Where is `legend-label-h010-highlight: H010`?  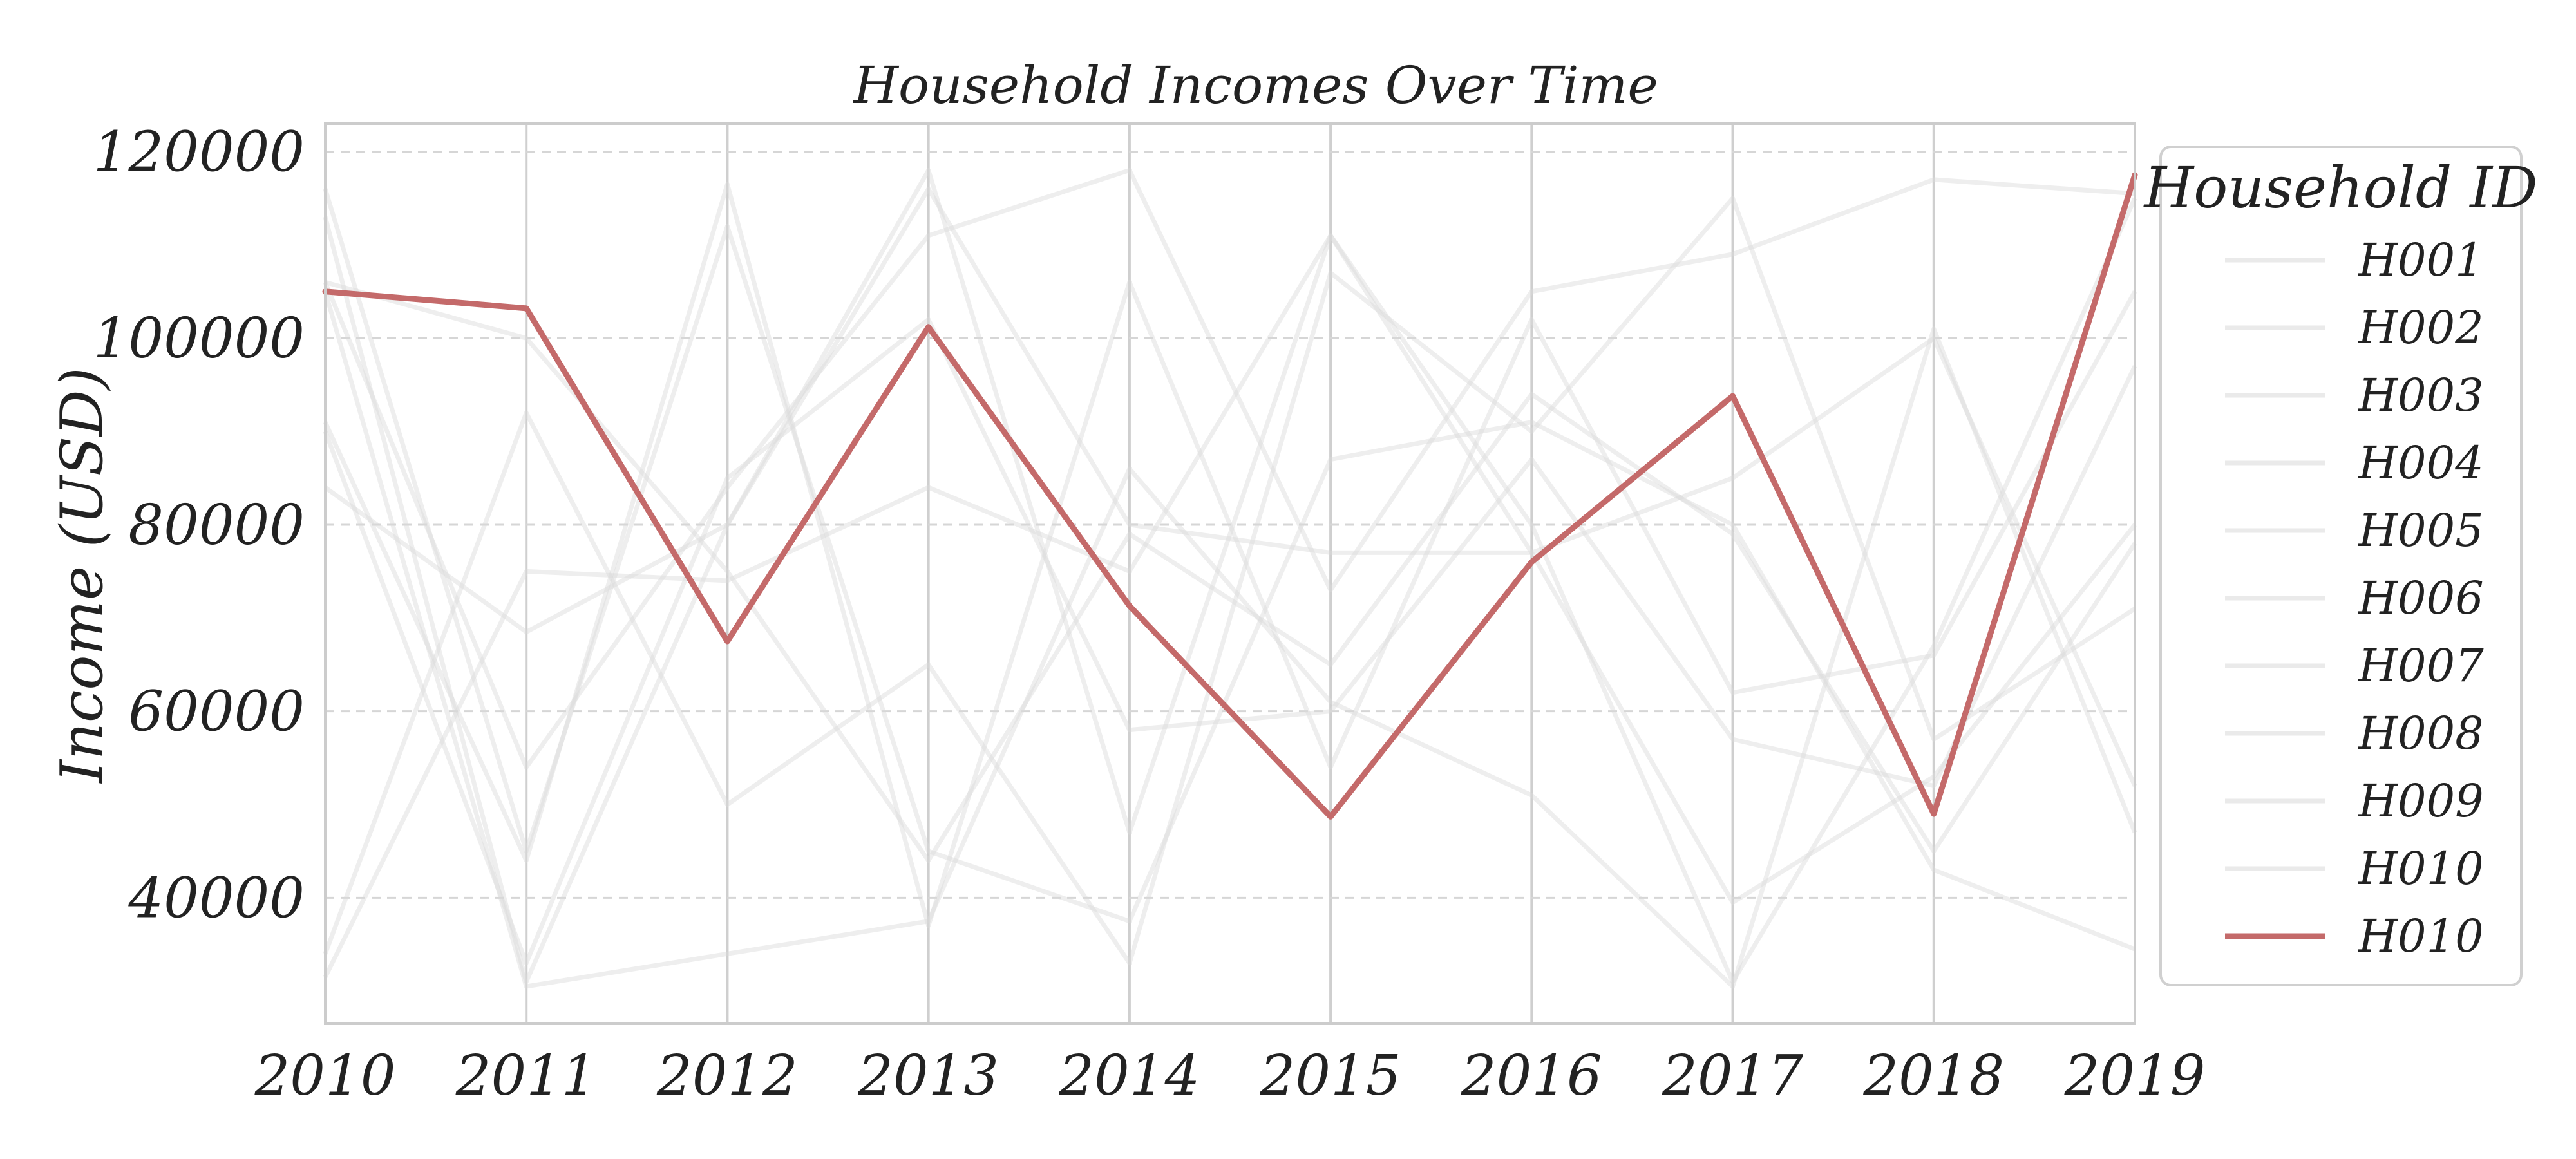 legend-label-h010-highlight: H010 is located at coordinates (2421, 936).